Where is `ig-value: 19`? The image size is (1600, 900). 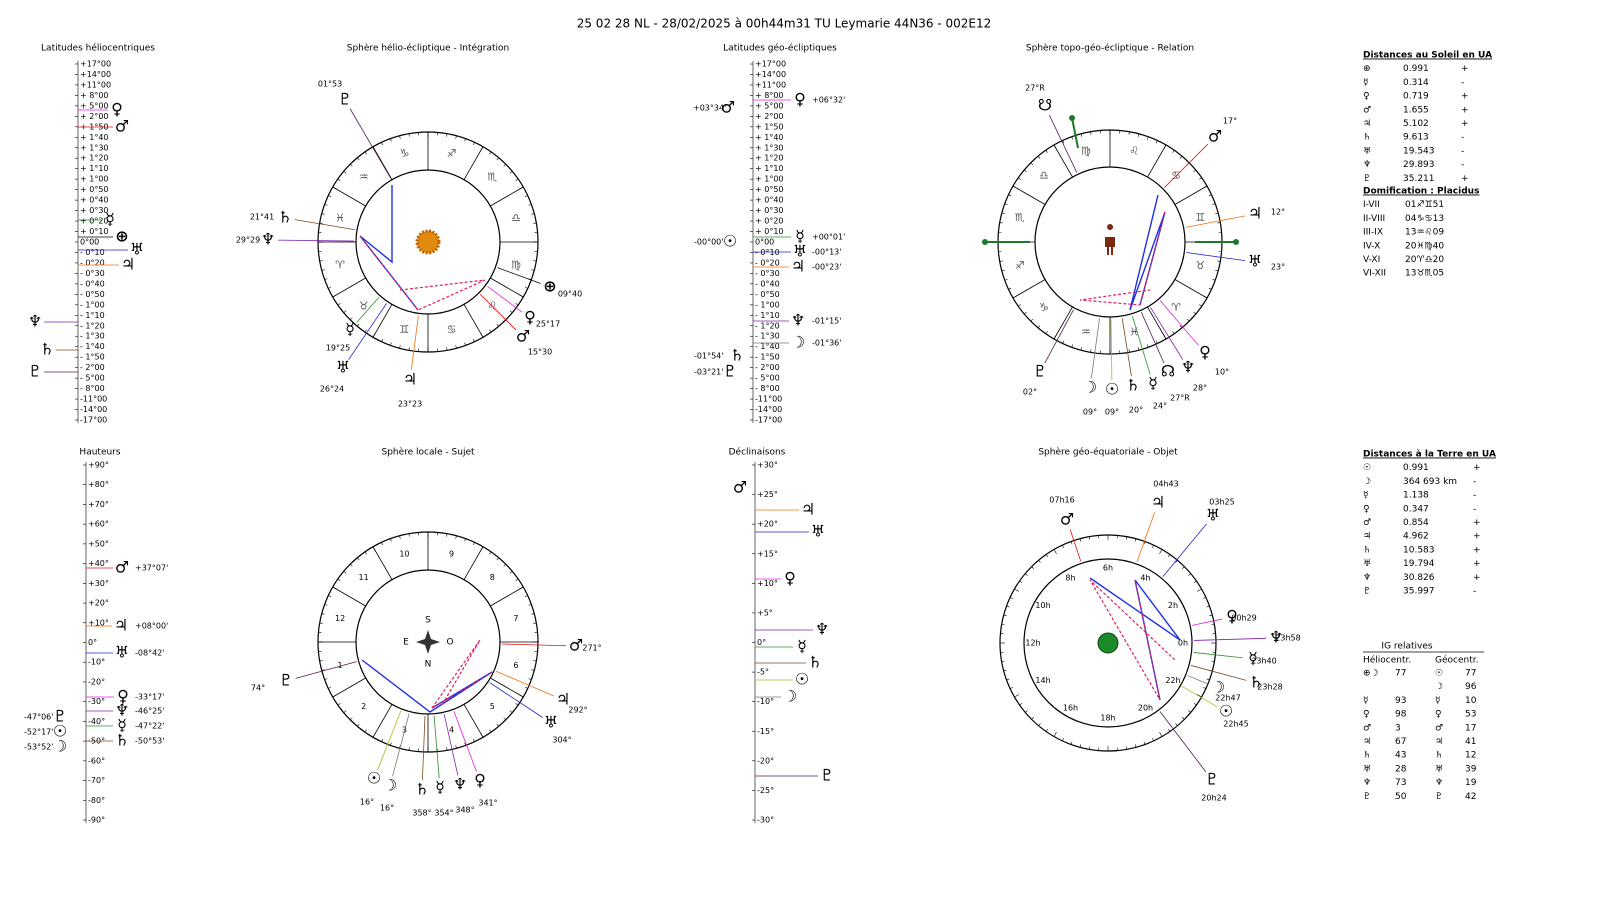 ig-value: 19 is located at coordinates (1471, 783).